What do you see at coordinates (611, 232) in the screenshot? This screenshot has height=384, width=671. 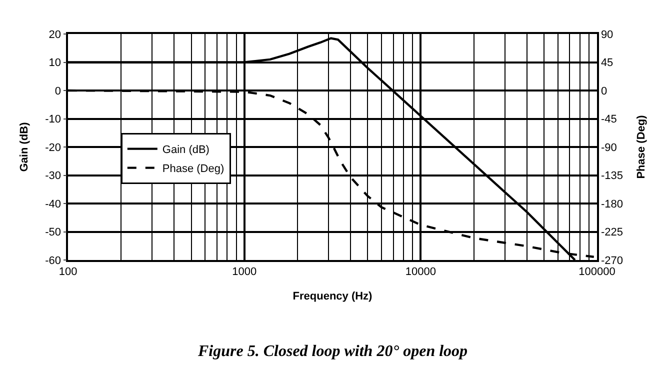 I see `y2-tick-label: -225` at bounding box center [611, 232].